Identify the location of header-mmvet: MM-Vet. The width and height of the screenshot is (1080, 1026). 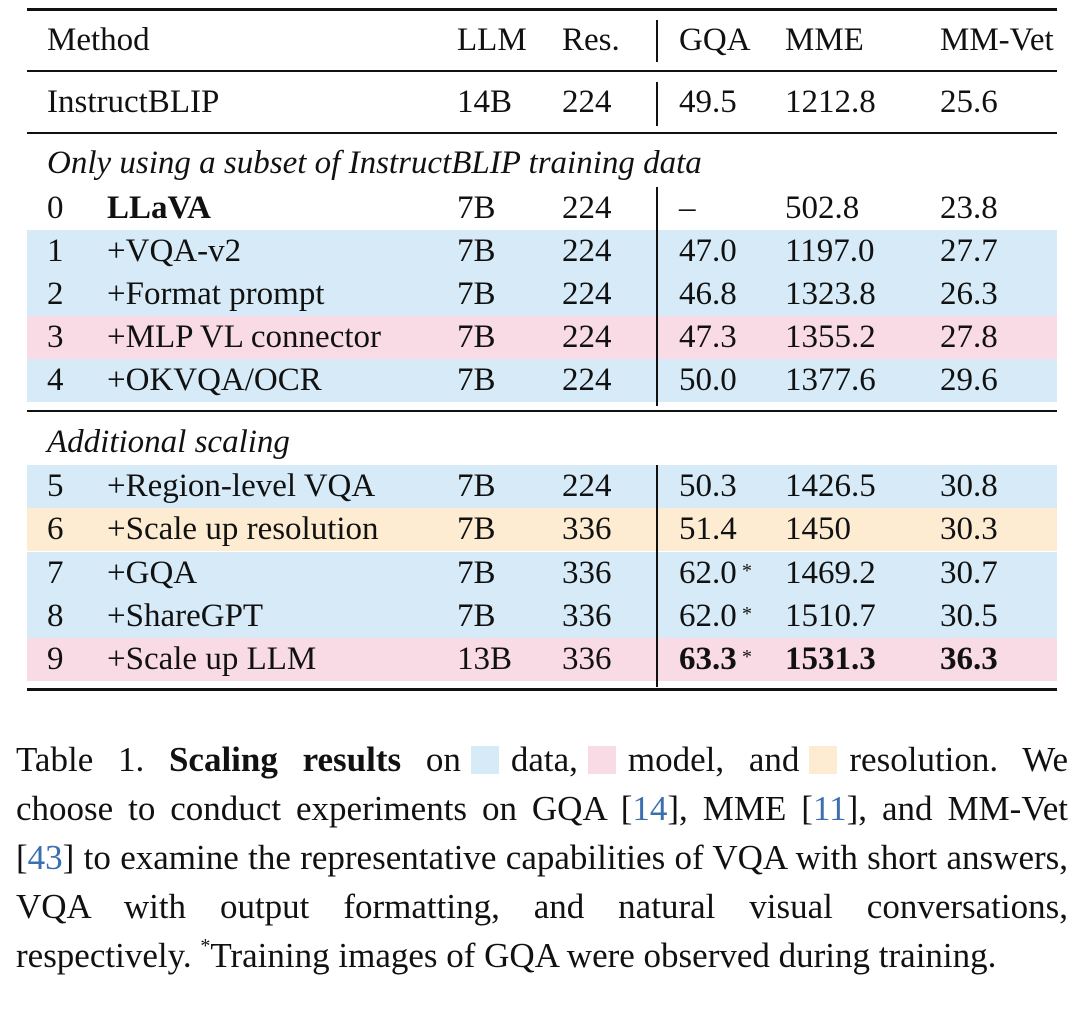
(997, 40).